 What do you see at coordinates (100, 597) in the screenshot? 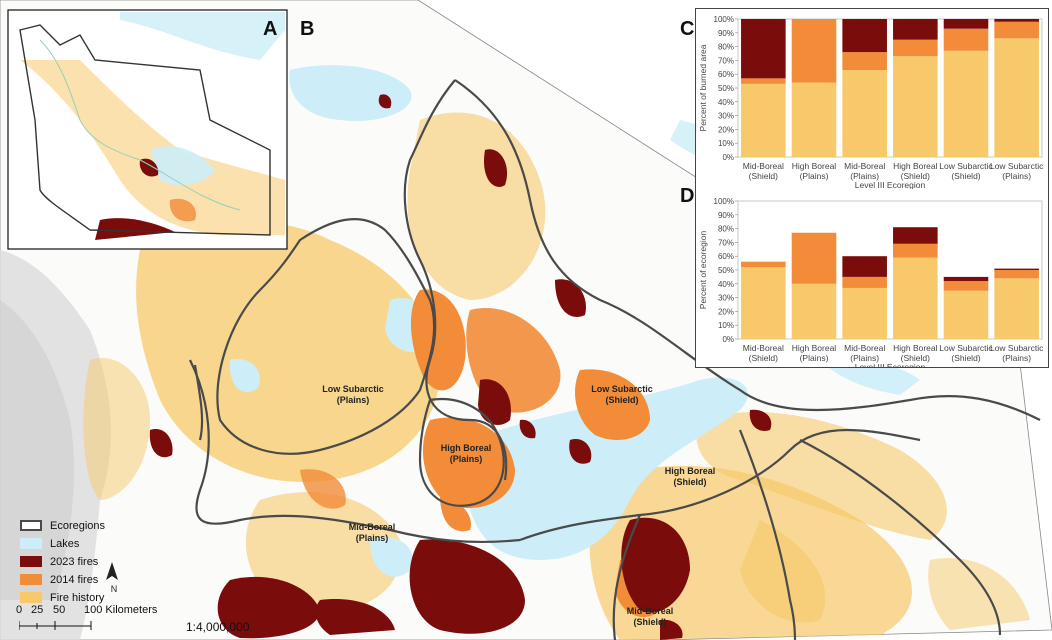
I see `legend-item-fire-history: Fire history` at bounding box center [100, 597].